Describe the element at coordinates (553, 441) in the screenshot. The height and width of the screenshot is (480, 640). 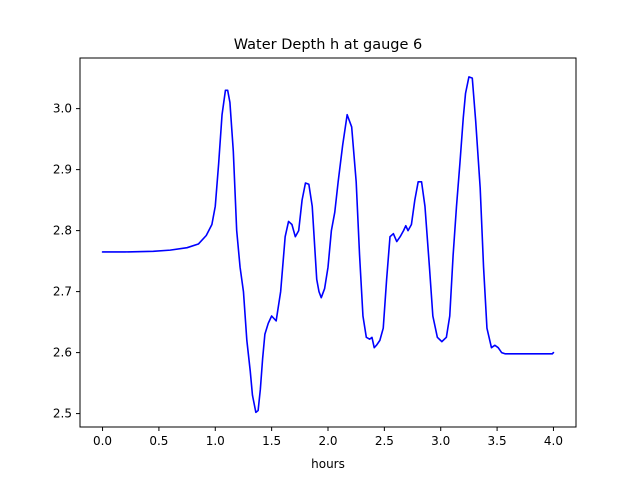
I see `x-tick-label: 4.0` at that location.